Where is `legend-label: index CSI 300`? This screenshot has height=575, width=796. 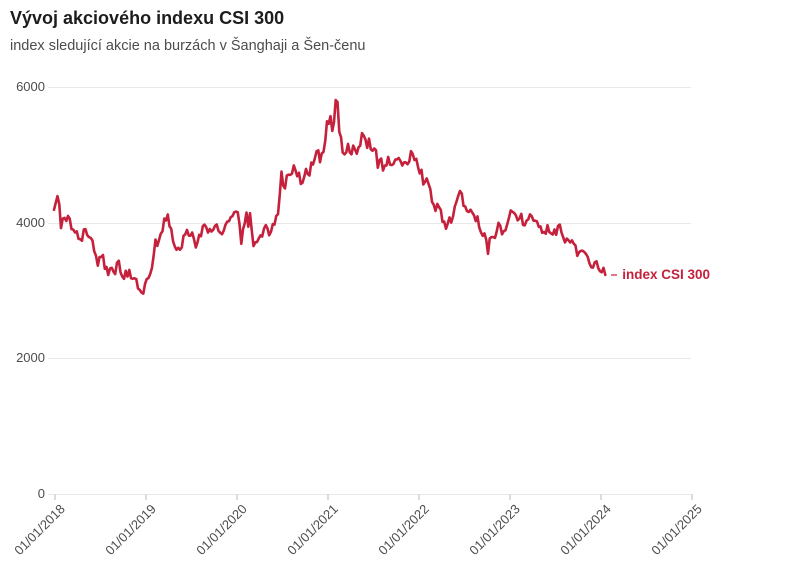 legend-label: index CSI 300 is located at coordinates (666, 275).